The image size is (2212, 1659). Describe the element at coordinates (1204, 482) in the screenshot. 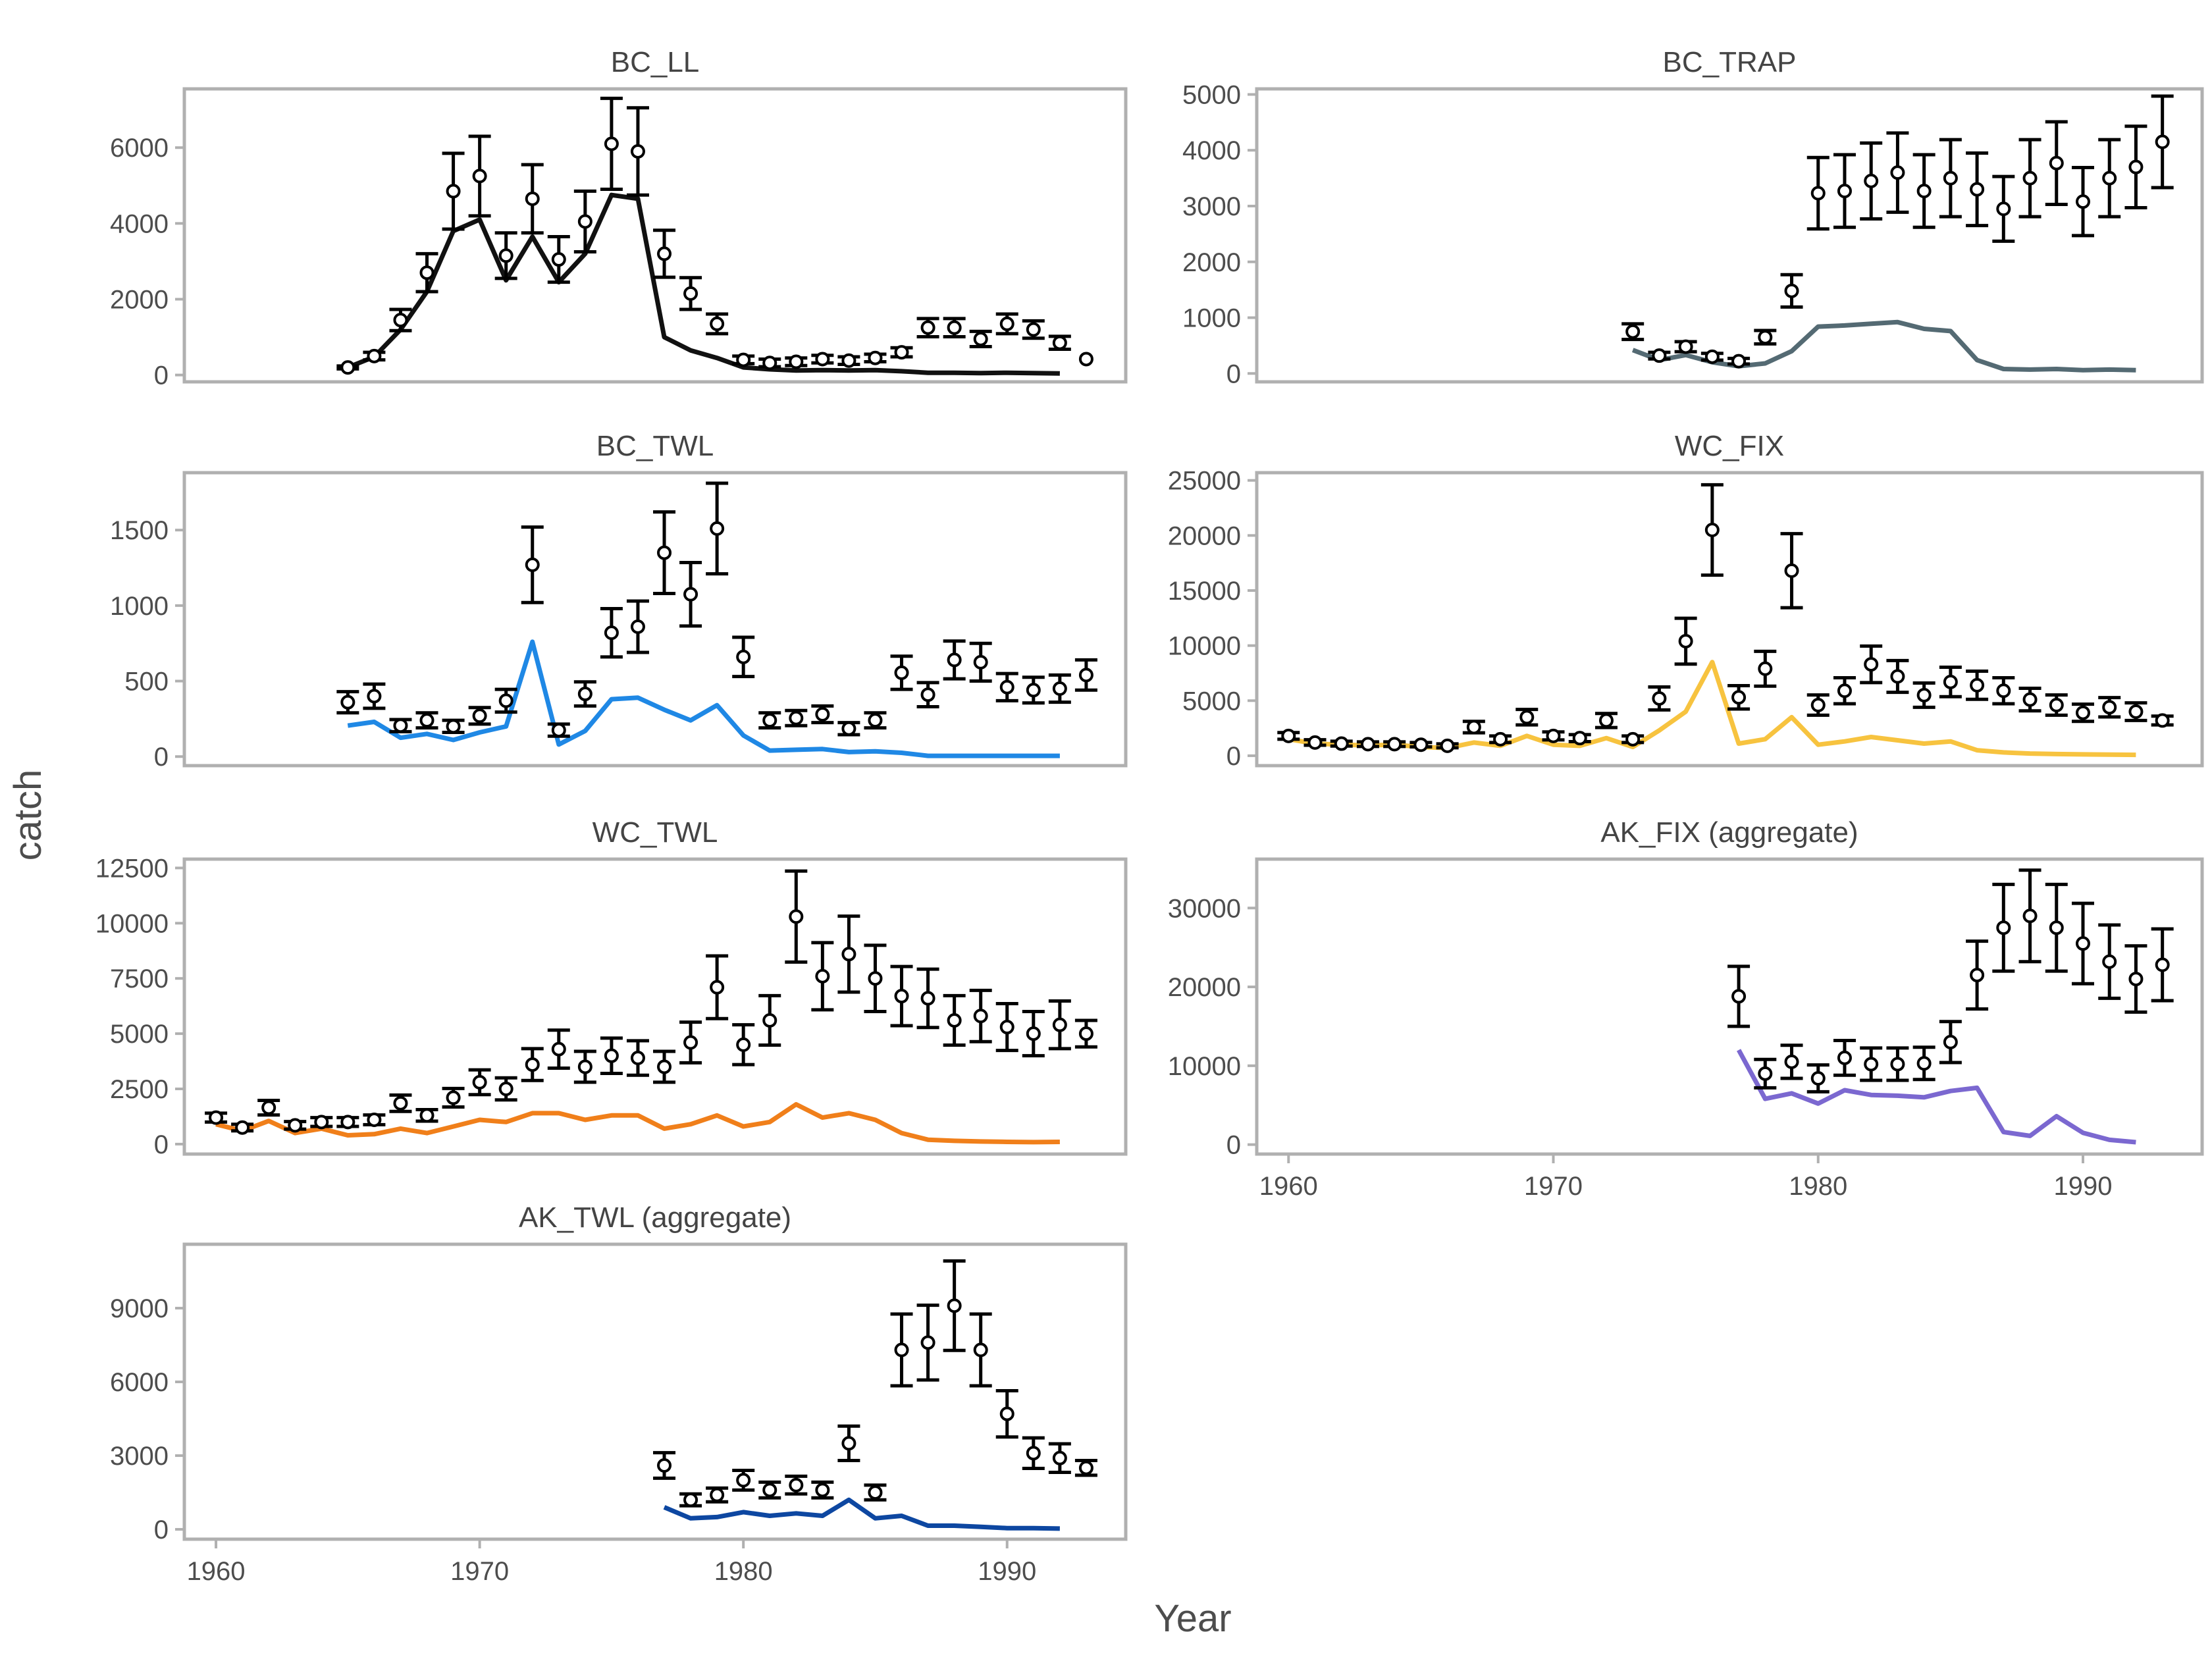

I see `y-tick-label: 25000` at that location.